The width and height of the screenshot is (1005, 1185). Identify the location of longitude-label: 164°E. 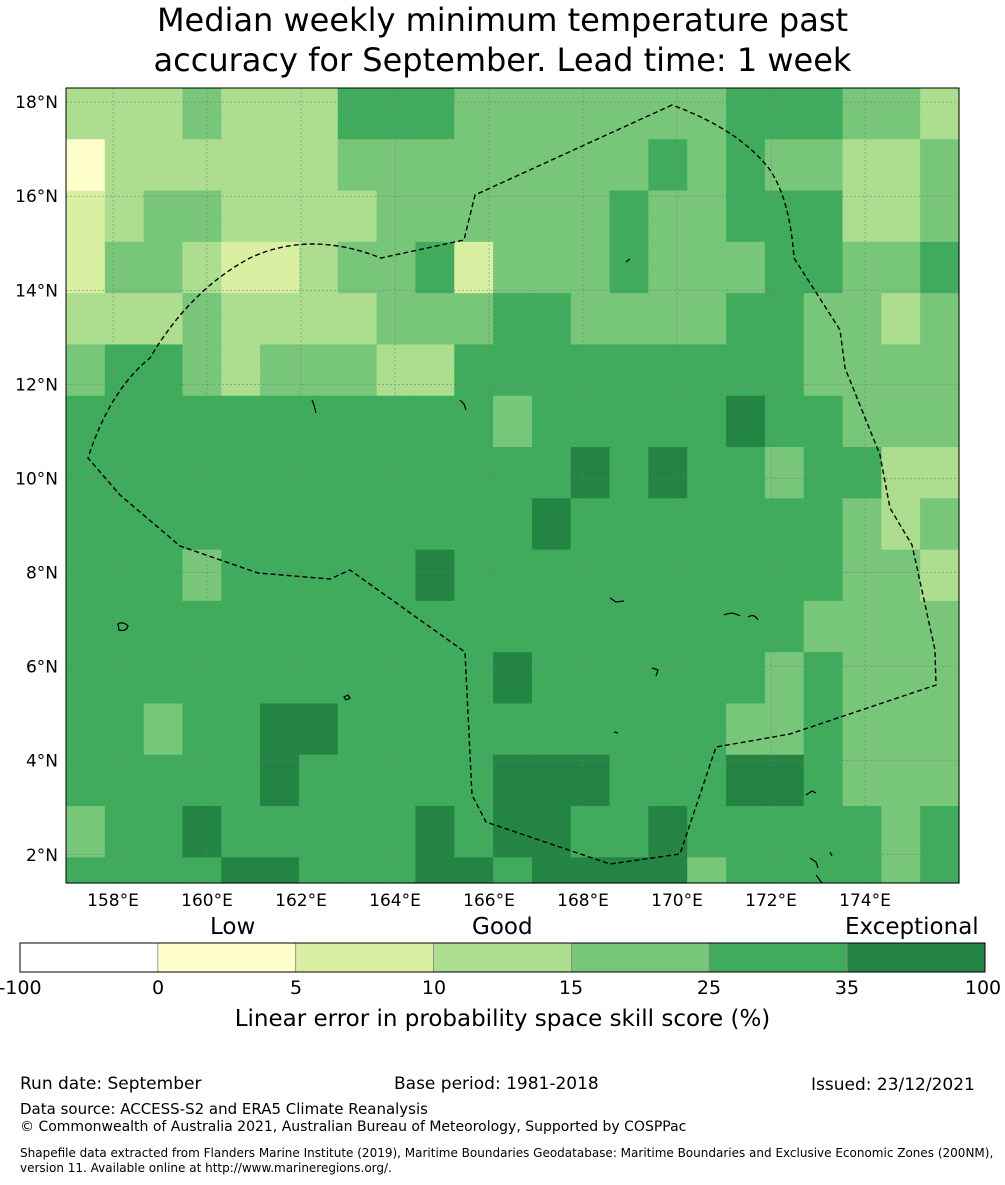
(395, 901).